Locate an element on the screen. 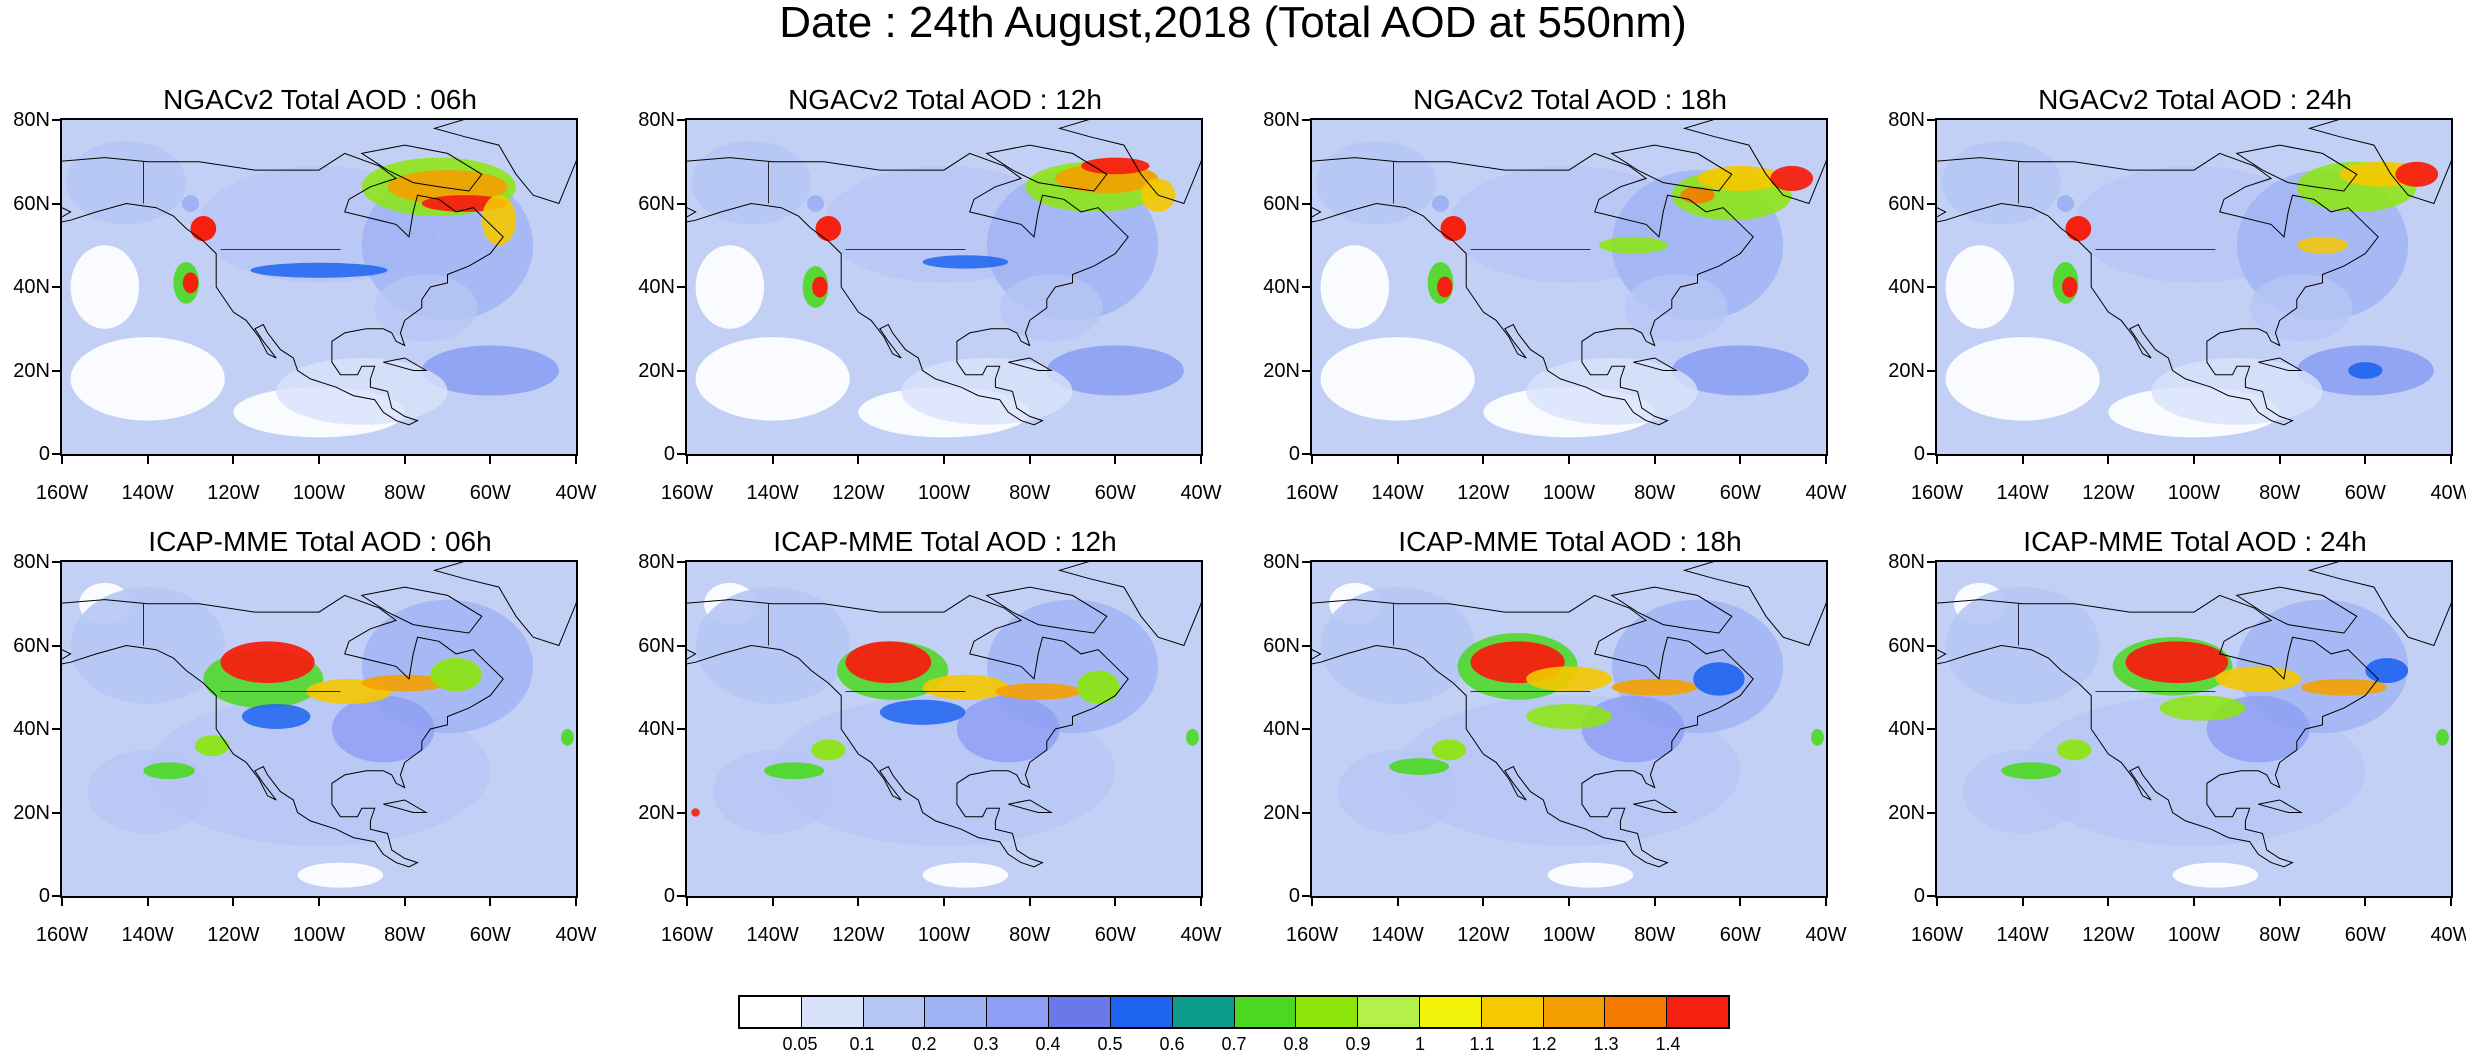  colorbar-label: 0.05 is located at coordinates (800, 1044).